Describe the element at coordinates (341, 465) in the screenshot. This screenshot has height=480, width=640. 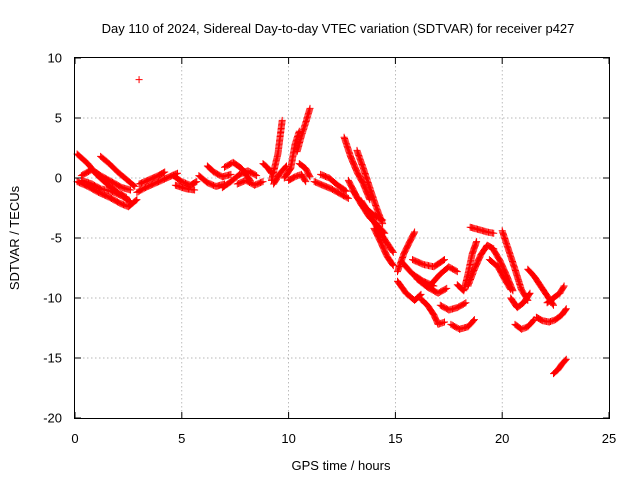
I see `x-axis-title: GPS time / hours` at that location.